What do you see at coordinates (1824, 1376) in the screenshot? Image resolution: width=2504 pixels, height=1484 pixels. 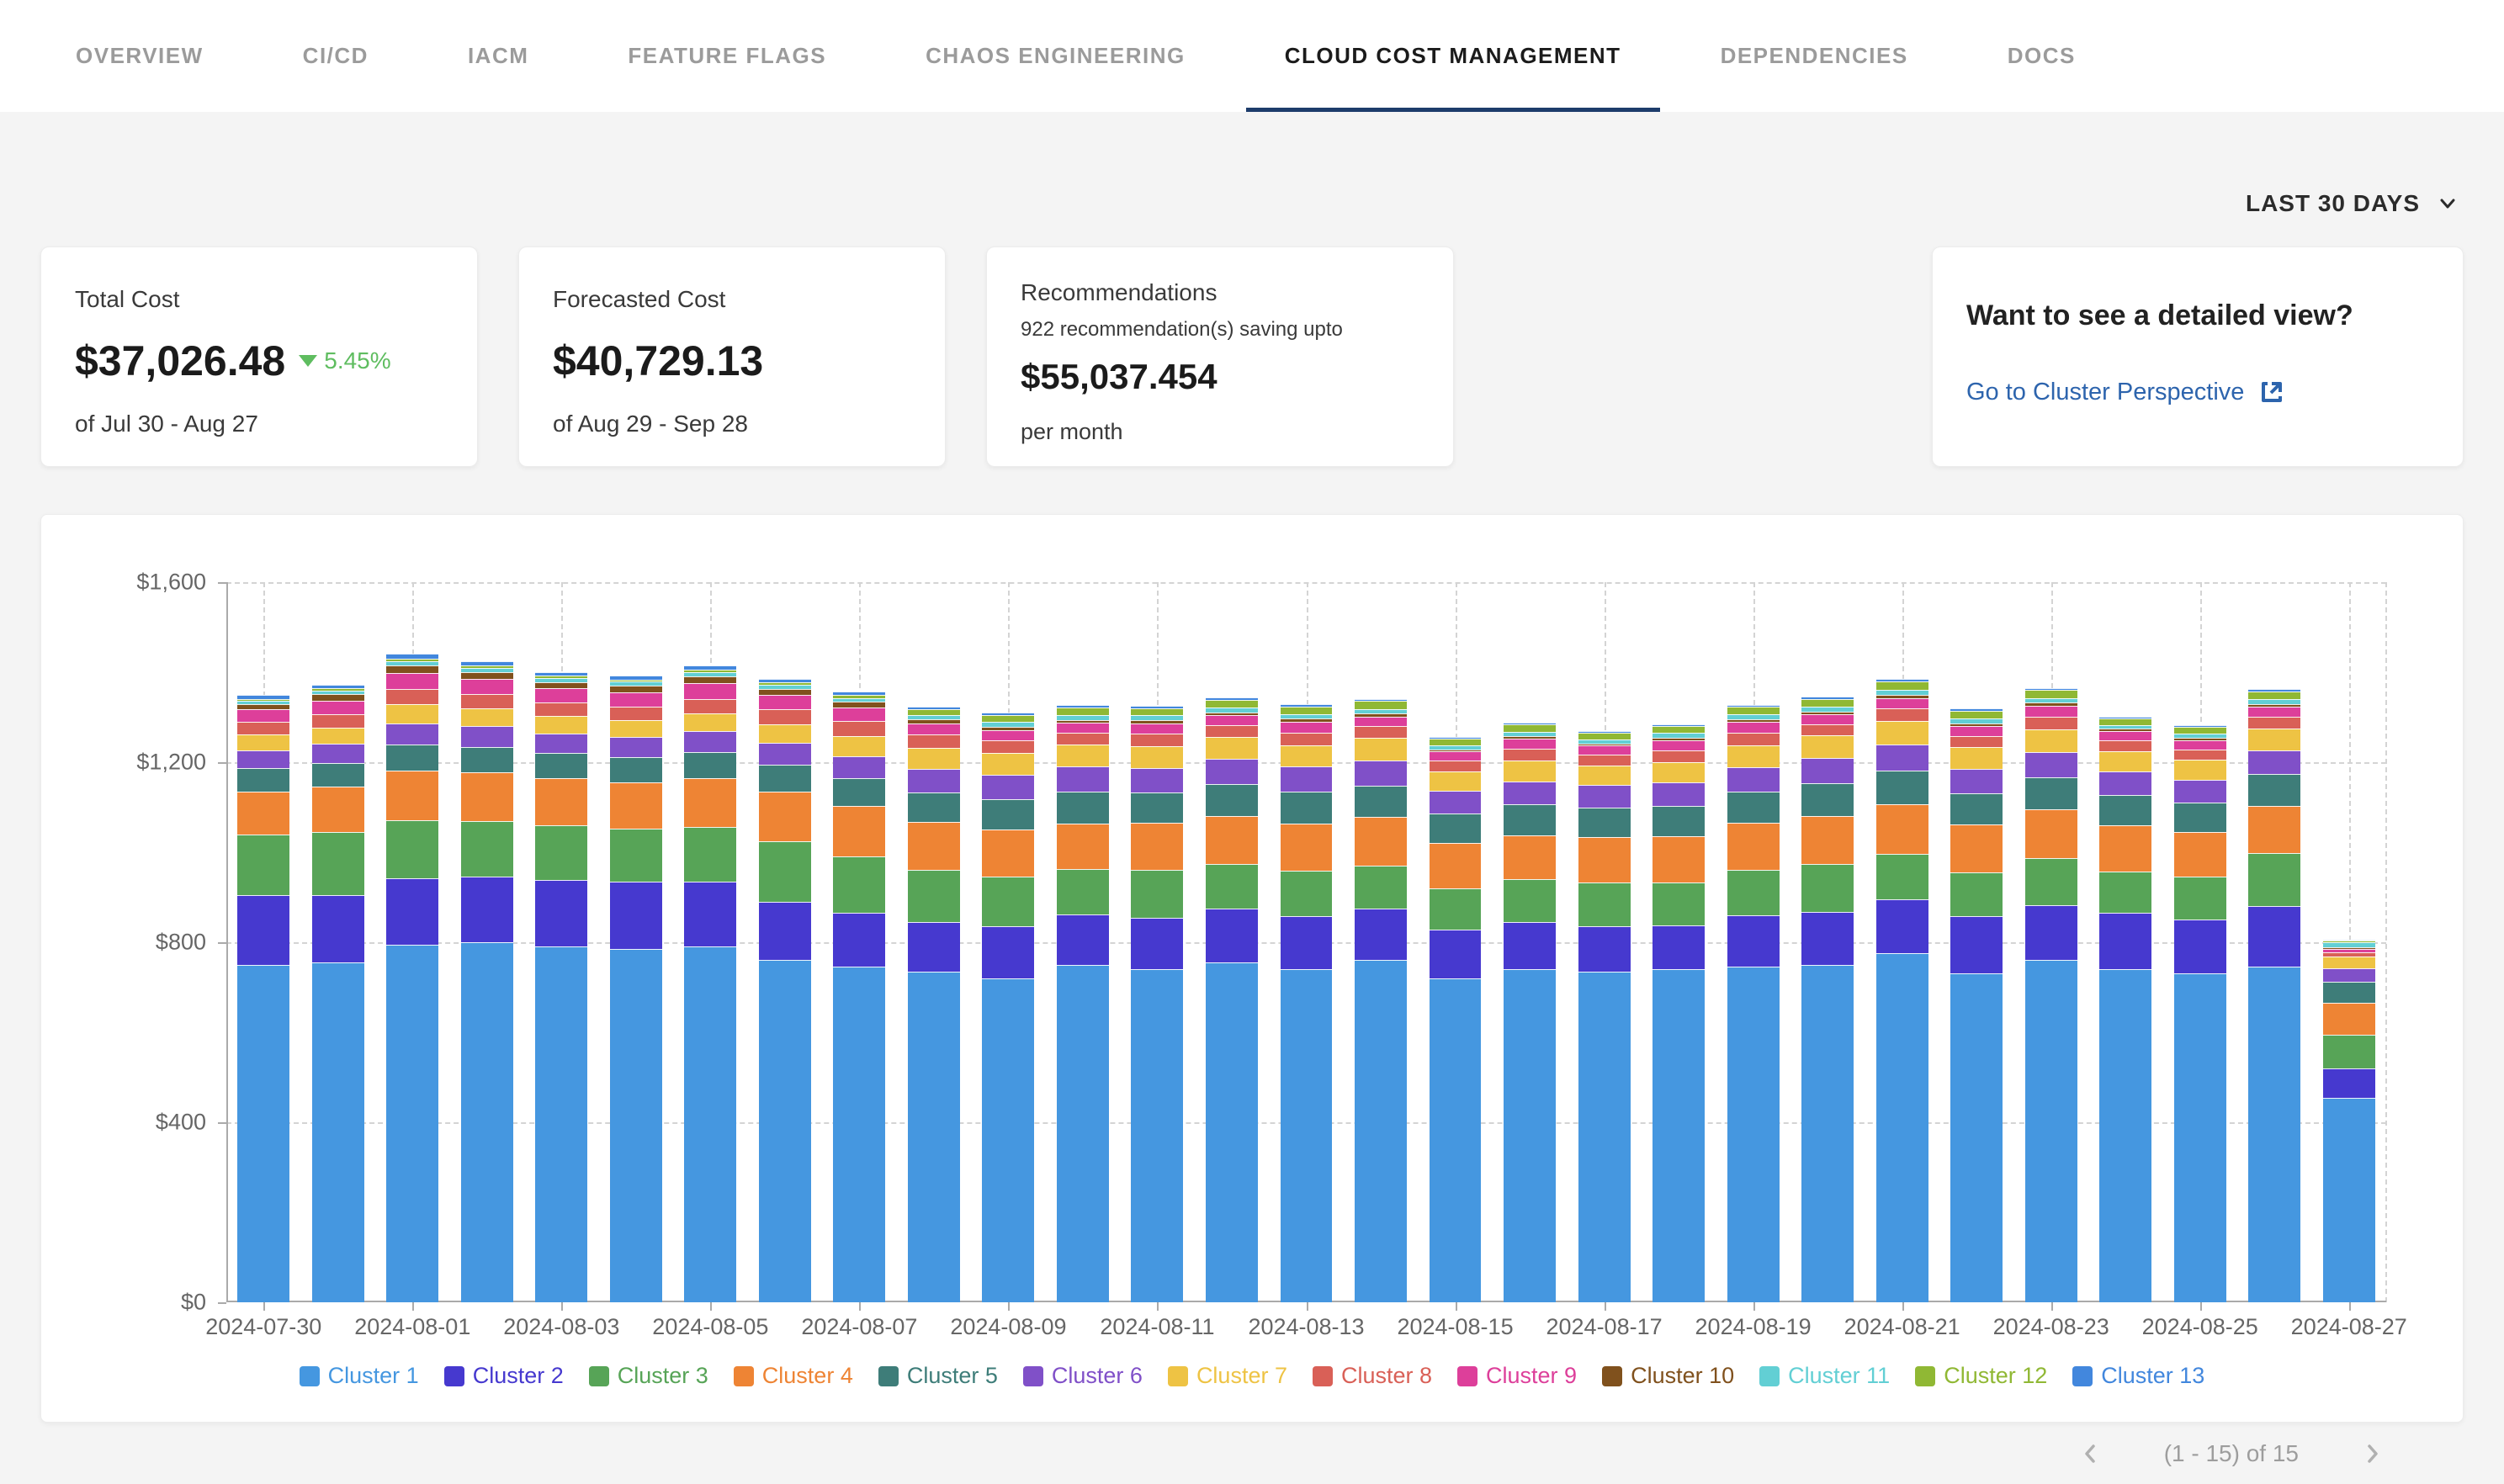 I see `legend-item: Cluster 11` at bounding box center [1824, 1376].